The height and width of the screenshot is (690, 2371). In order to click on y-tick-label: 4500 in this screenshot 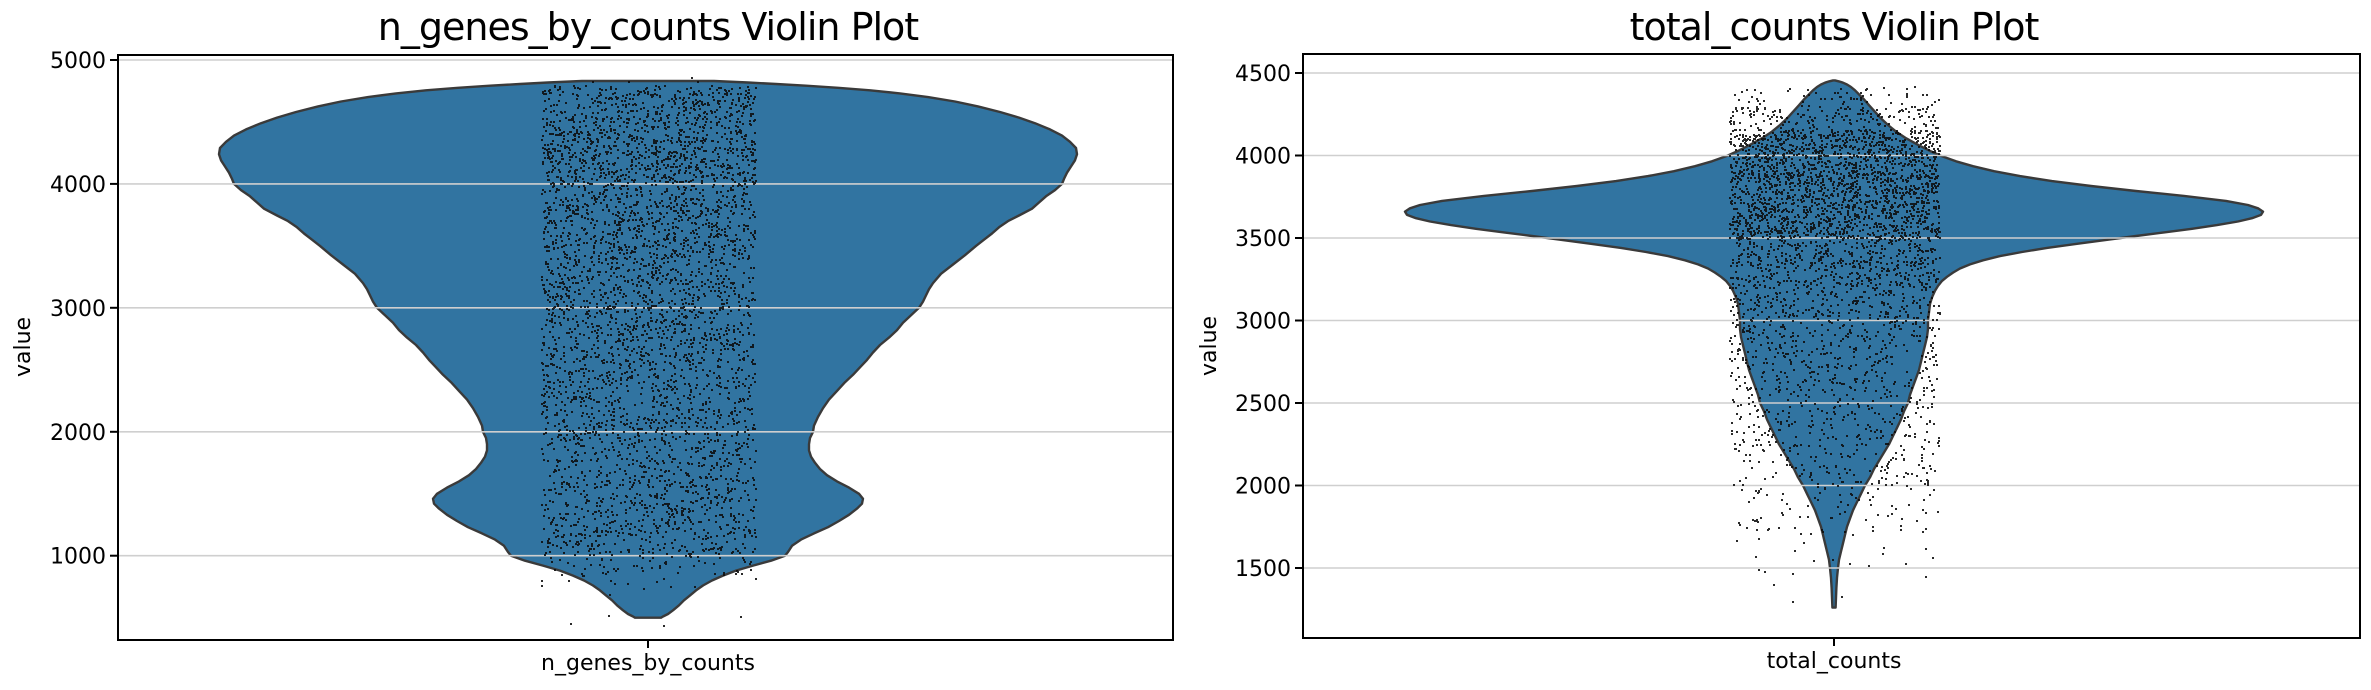, I will do `click(1263, 74)`.